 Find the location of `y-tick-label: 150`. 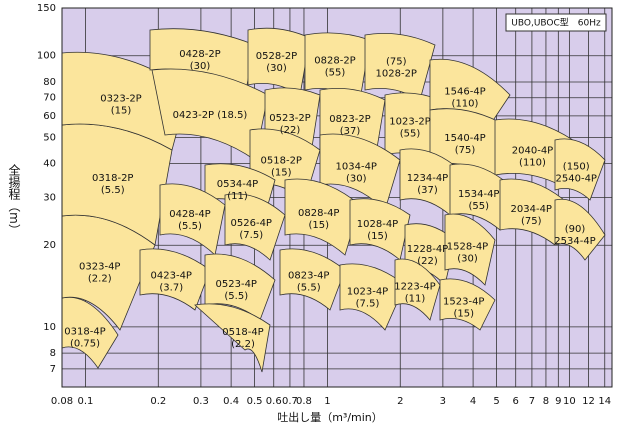

y-tick-label: 150 is located at coordinates (46, 8).